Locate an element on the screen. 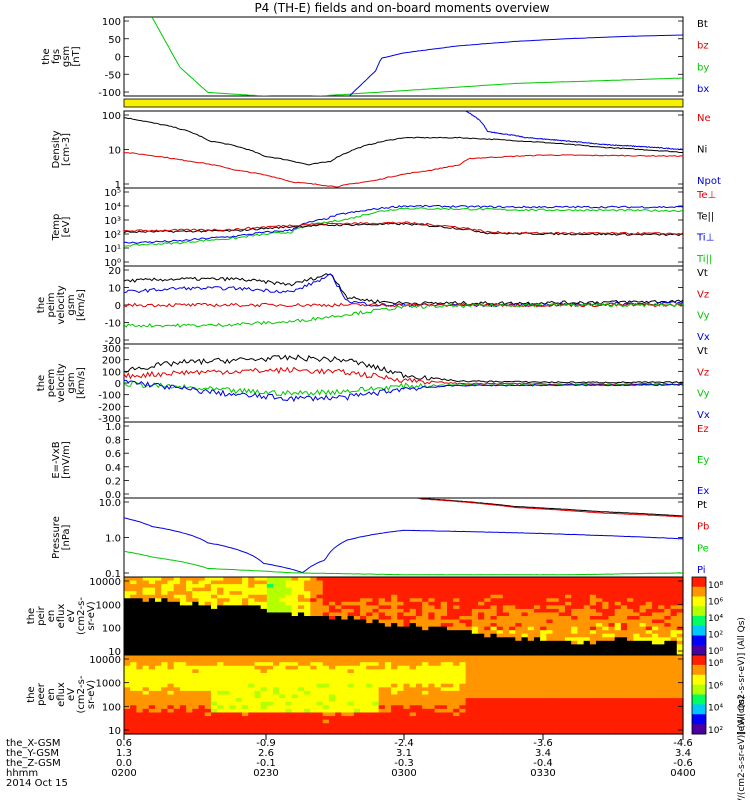 The width and height of the screenshot is (750, 800). legend-red: Ne is located at coordinates (704, 118).